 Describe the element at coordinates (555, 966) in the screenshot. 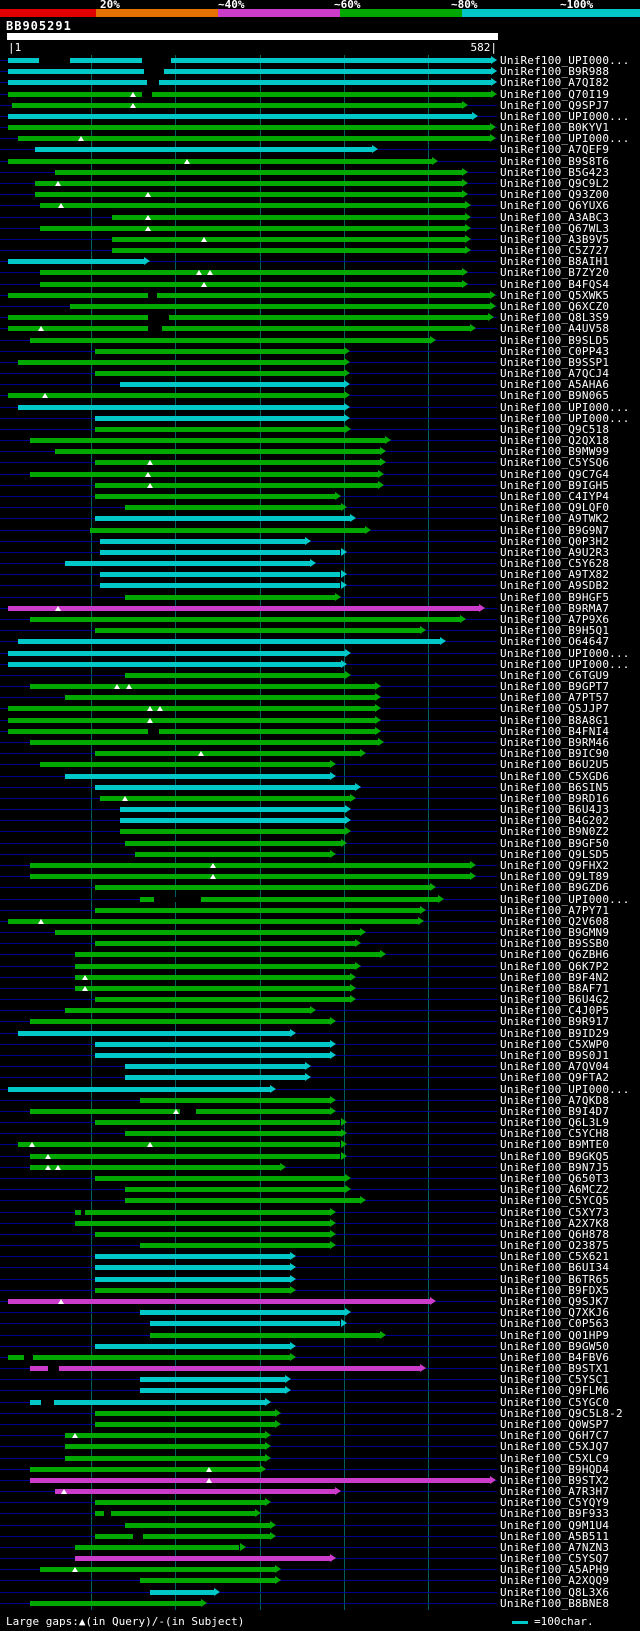

I see `hit-label: UniRef100_Q6K7P2` at that location.